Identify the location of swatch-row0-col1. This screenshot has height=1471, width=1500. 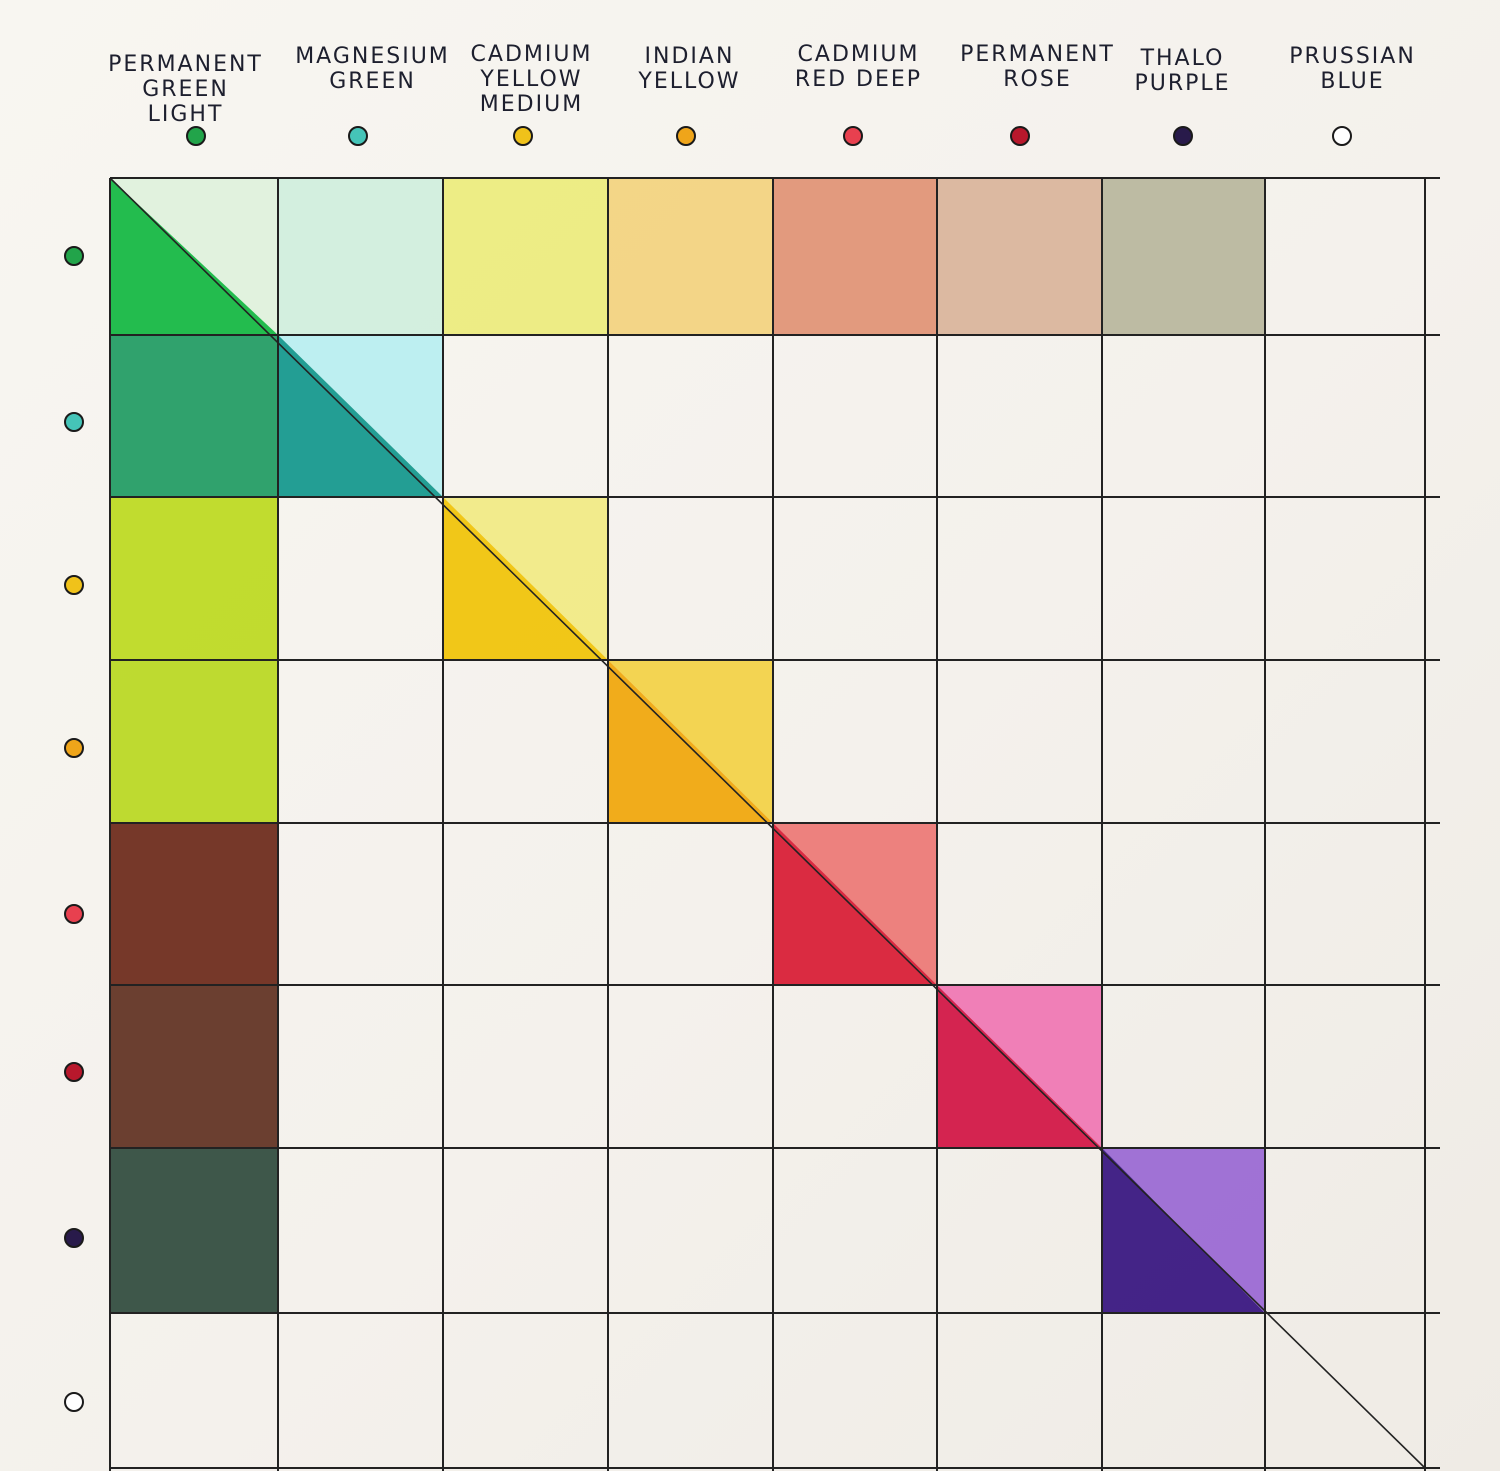
(360, 256).